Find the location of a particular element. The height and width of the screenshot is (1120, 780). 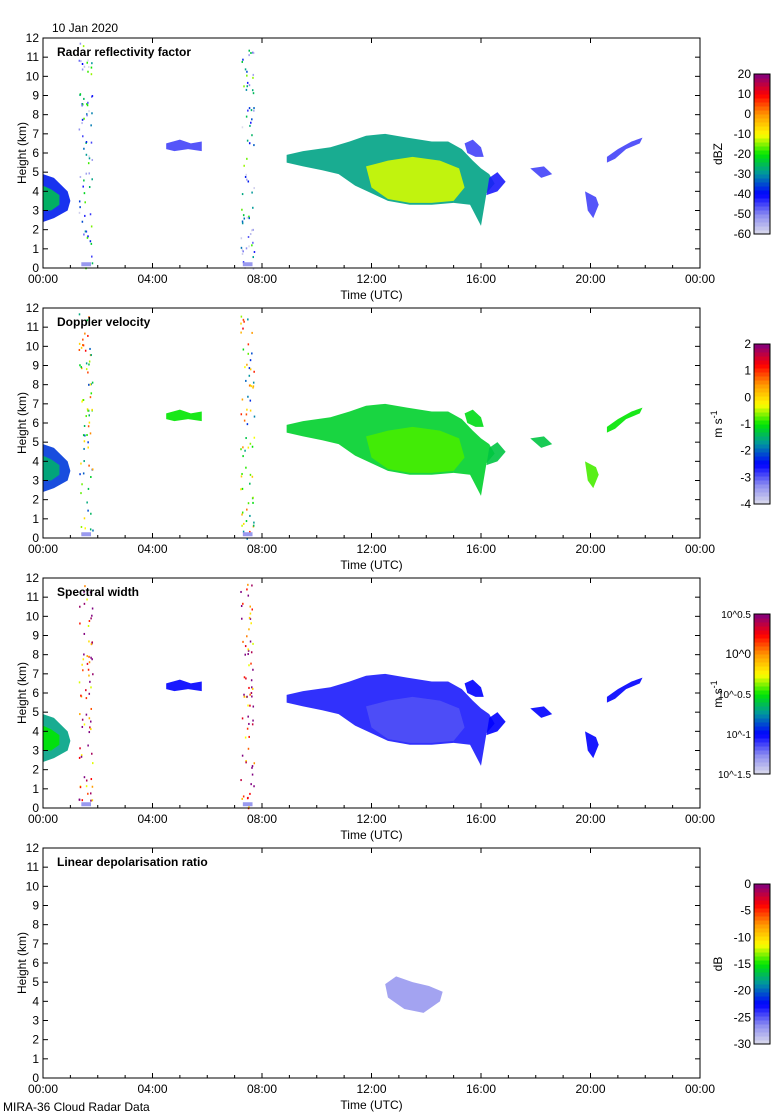

x-axis-label: Time (UTC) is located at coordinates (371, 835).